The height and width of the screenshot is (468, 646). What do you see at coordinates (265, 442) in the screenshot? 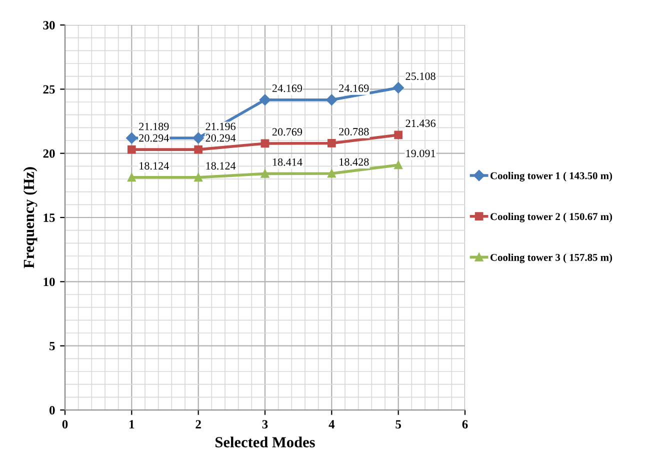
I see `x-axis-title: Selected Modes` at bounding box center [265, 442].